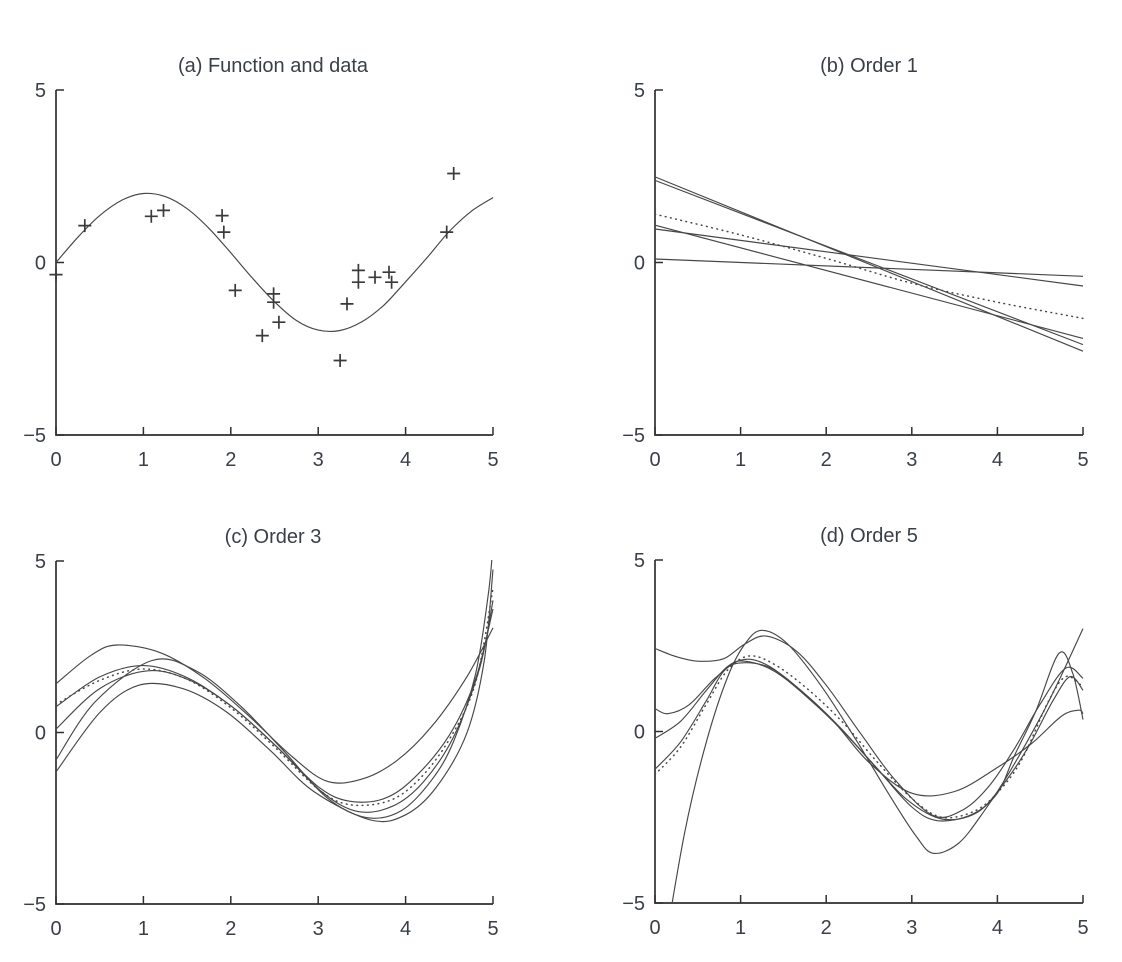 Image resolution: width=1122 pixels, height=962 pixels. What do you see at coordinates (633, 904) in the screenshot?
I see `panel-d-ytick-label: −5` at bounding box center [633, 904].